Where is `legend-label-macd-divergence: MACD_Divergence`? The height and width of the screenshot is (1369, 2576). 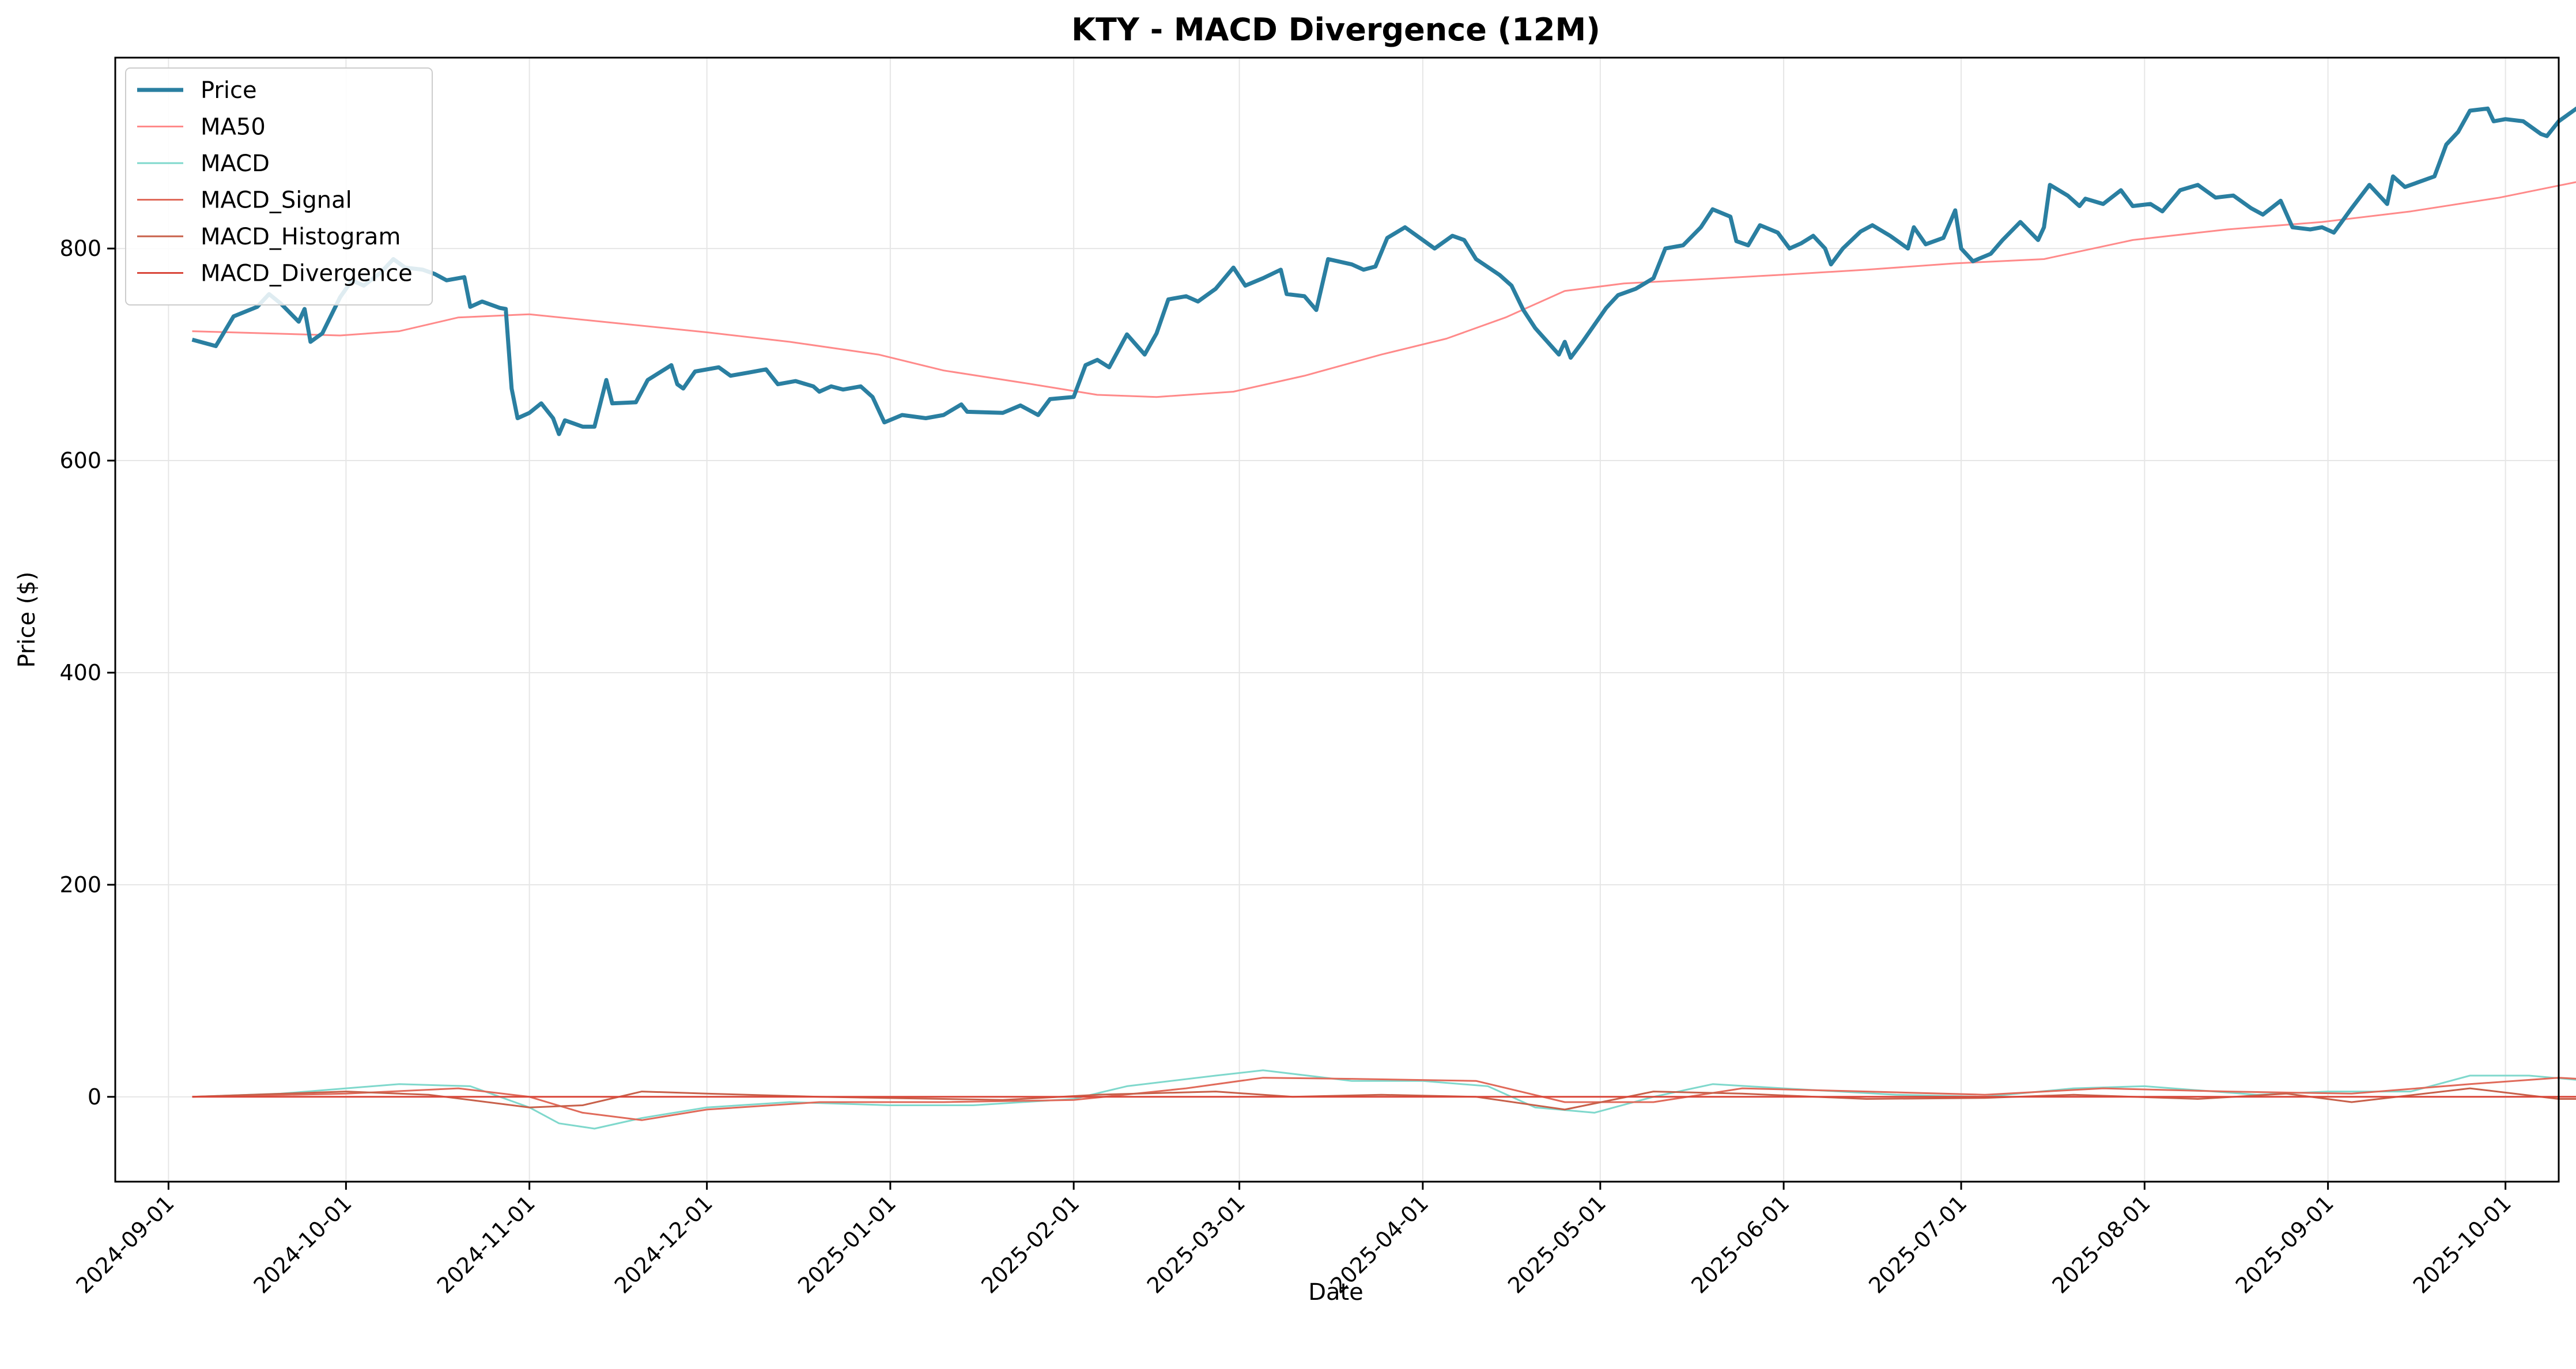
legend-label-macd-divergence: MACD_Divergence is located at coordinates (307, 274).